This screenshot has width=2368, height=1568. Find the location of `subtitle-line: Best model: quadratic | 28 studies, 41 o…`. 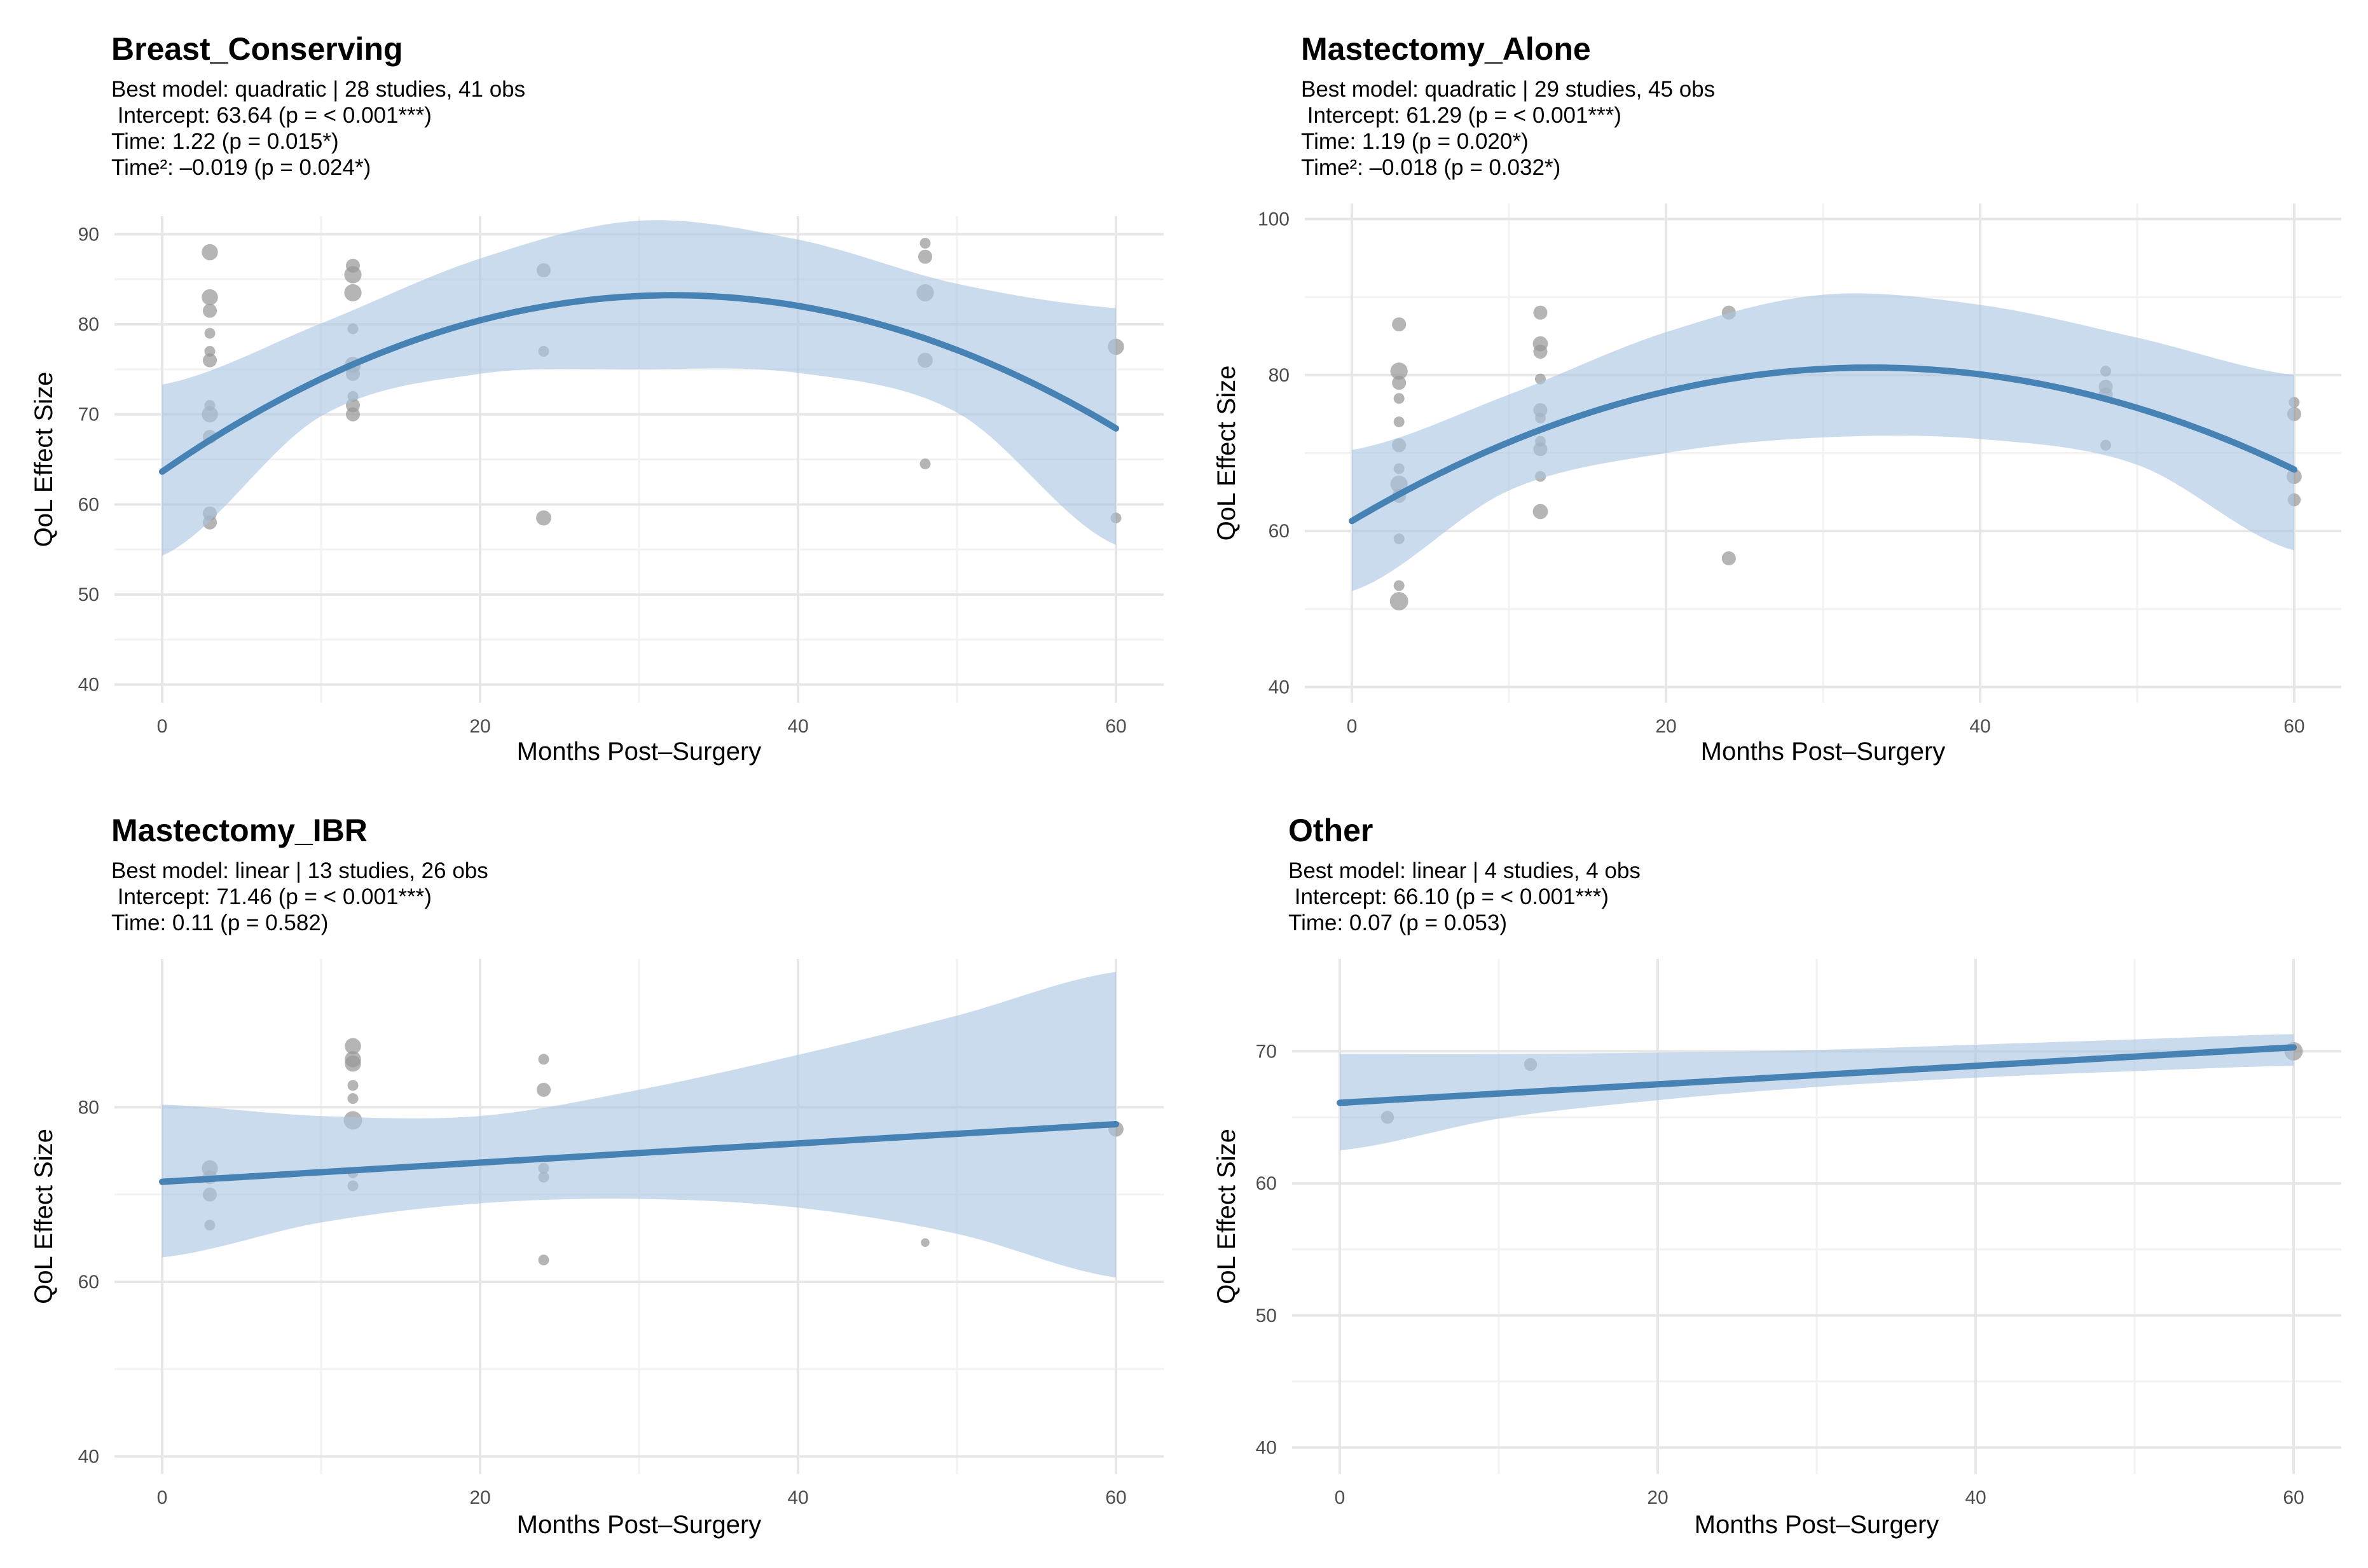

subtitle-line: Best model: quadratic | 28 studies, 41 o… is located at coordinates (318, 89).